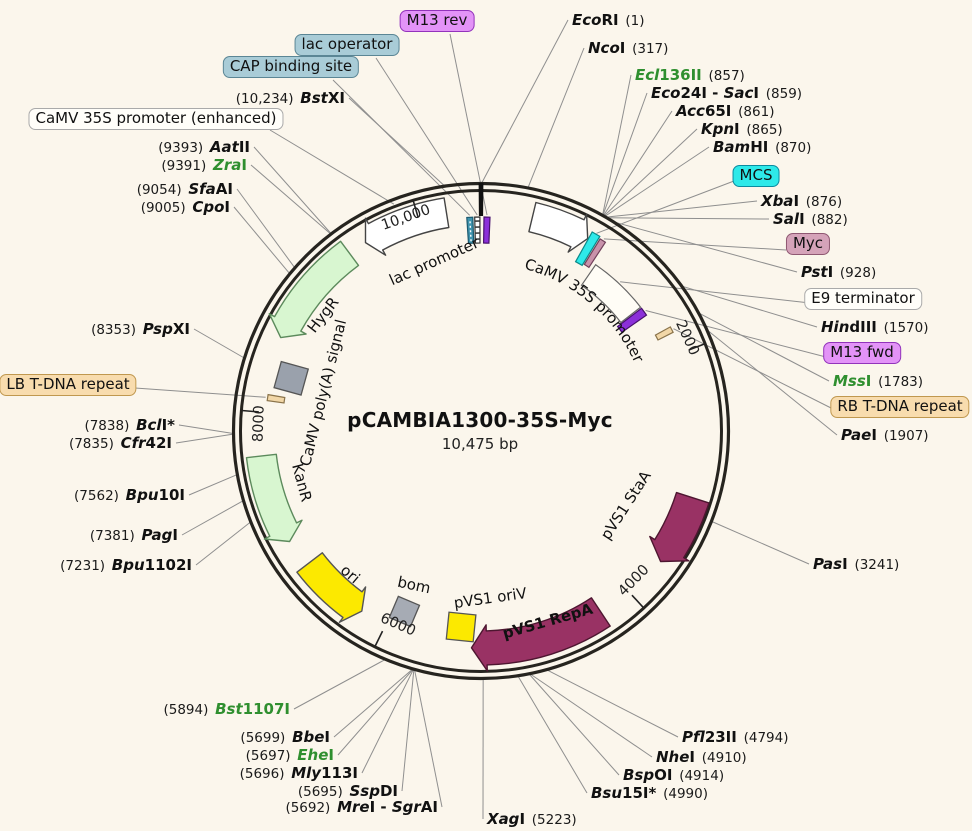 The height and width of the screenshot is (831, 972). What do you see at coordinates (167, 208) in the screenshot?
I see `site-position: (9005)` at bounding box center [167, 208].